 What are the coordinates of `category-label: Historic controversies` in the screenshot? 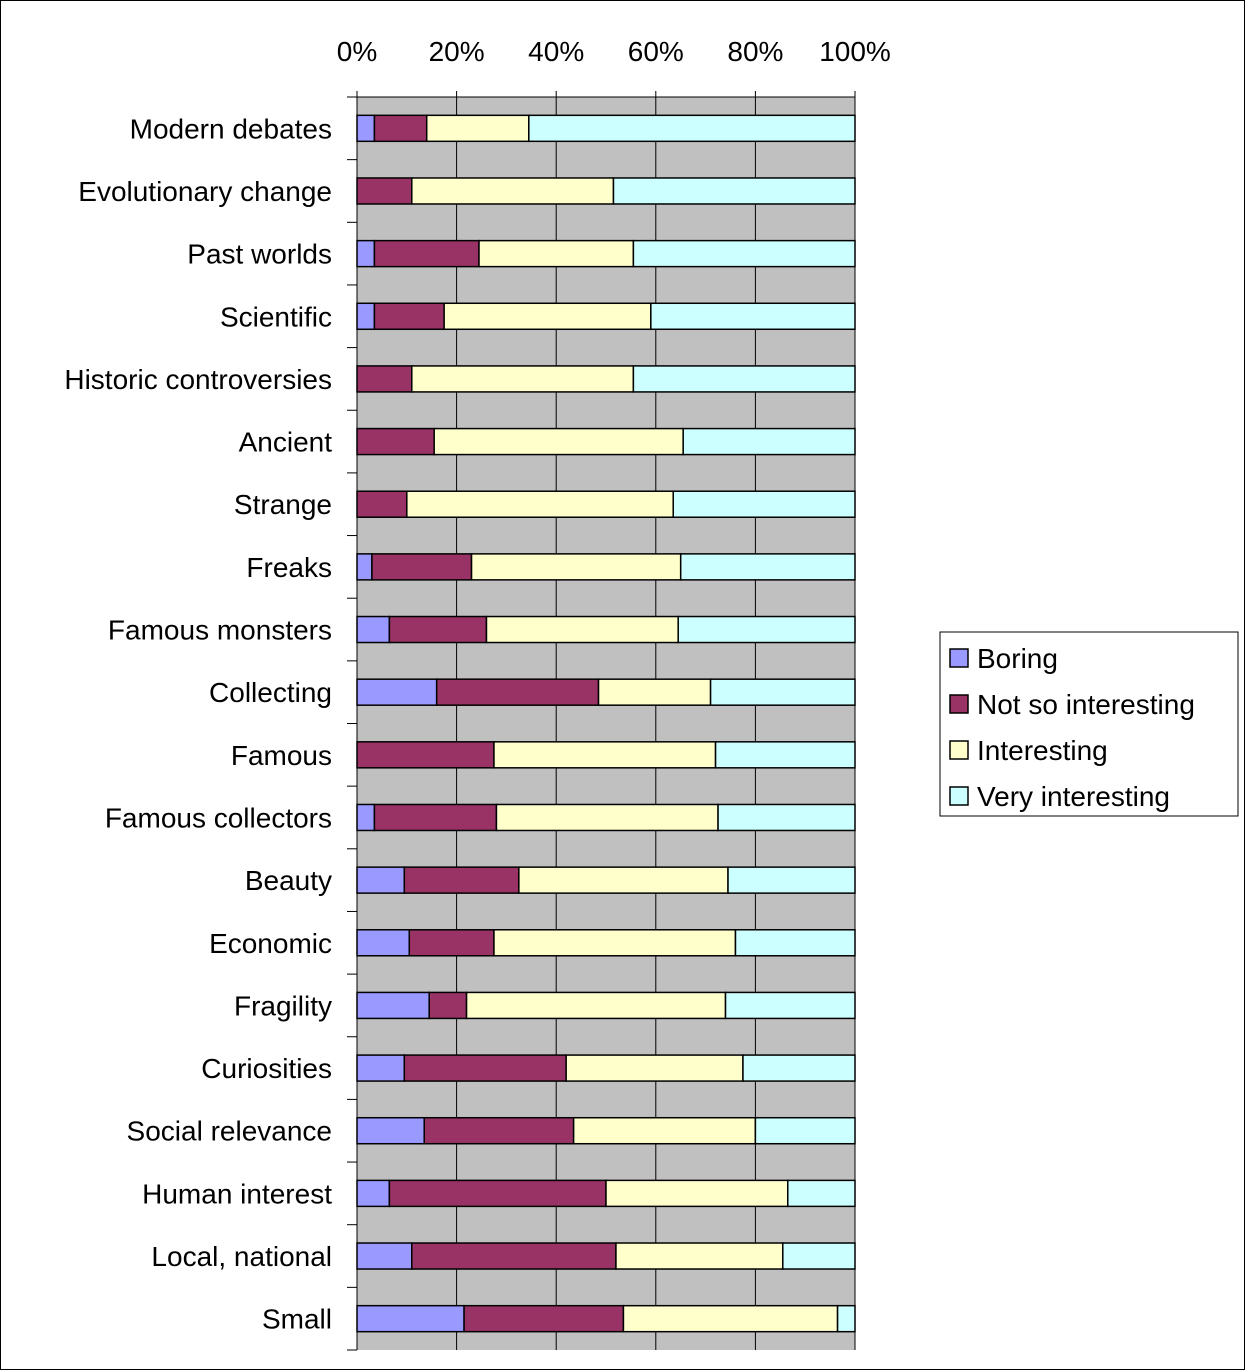 It's located at (198, 379).